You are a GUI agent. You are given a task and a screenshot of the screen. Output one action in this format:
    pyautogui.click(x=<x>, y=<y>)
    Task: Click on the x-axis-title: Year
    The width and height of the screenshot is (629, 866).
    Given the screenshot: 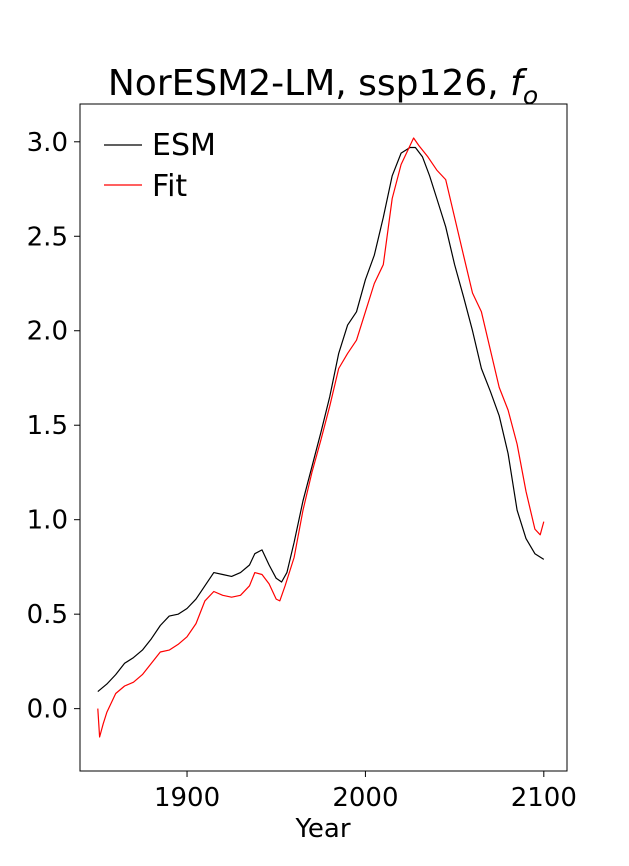 What is the action you would take?
    pyautogui.click(x=322, y=829)
    